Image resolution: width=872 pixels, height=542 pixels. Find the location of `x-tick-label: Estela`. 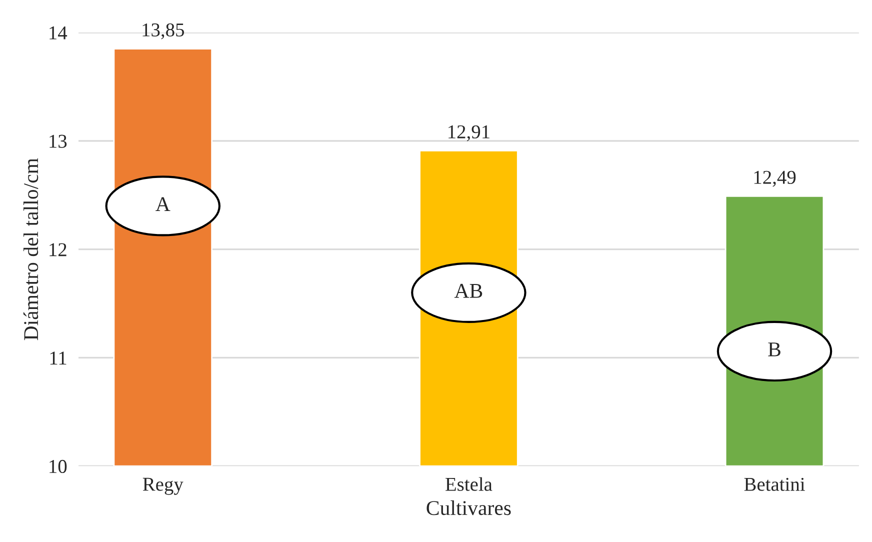

x-tick-label: Estela is located at coordinates (469, 484).